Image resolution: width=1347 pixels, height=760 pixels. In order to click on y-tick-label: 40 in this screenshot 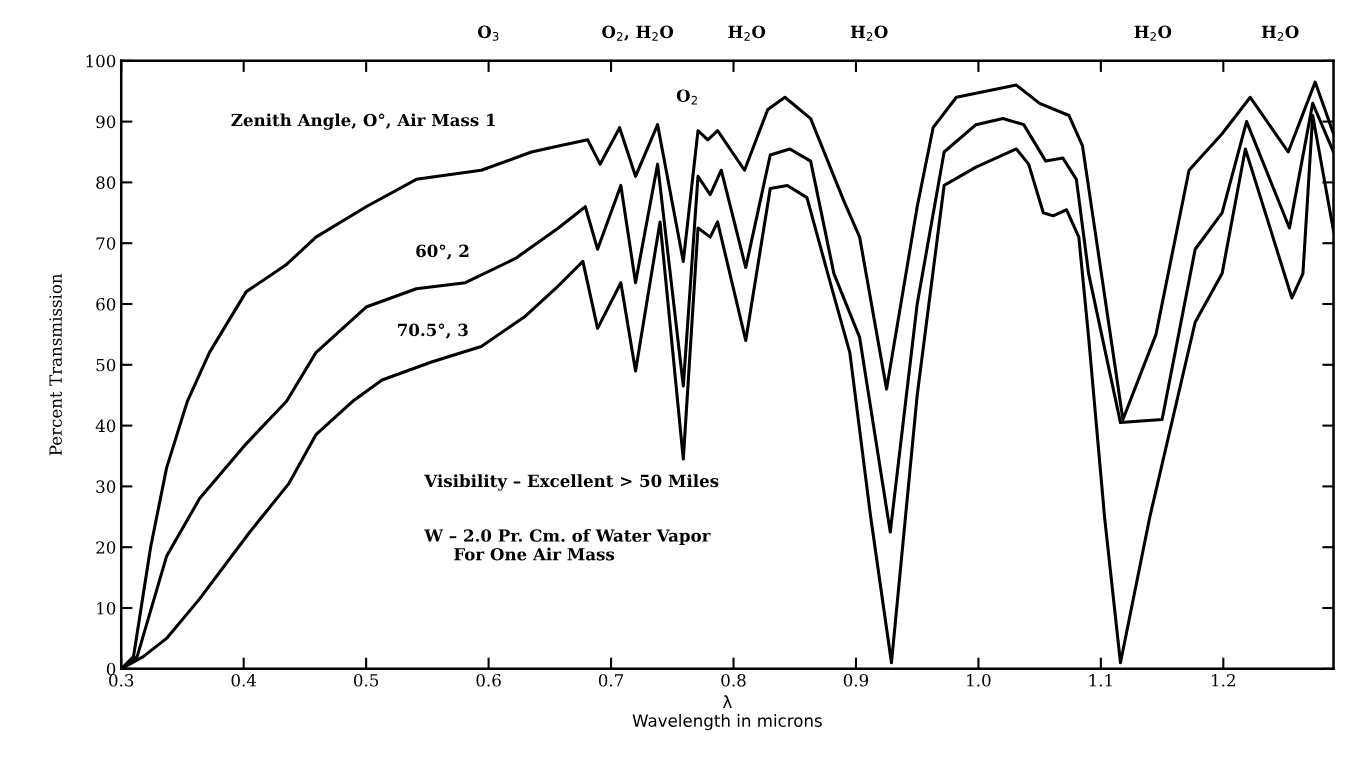, I will do `click(105, 426)`.